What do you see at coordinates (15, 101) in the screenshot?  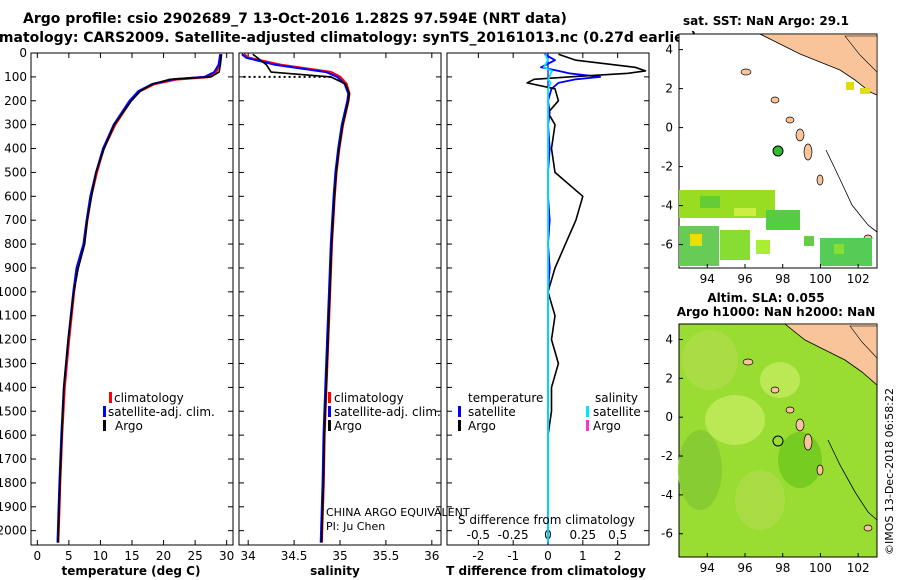 I see `depth-tick-label: 200` at bounding box center [15, 101].